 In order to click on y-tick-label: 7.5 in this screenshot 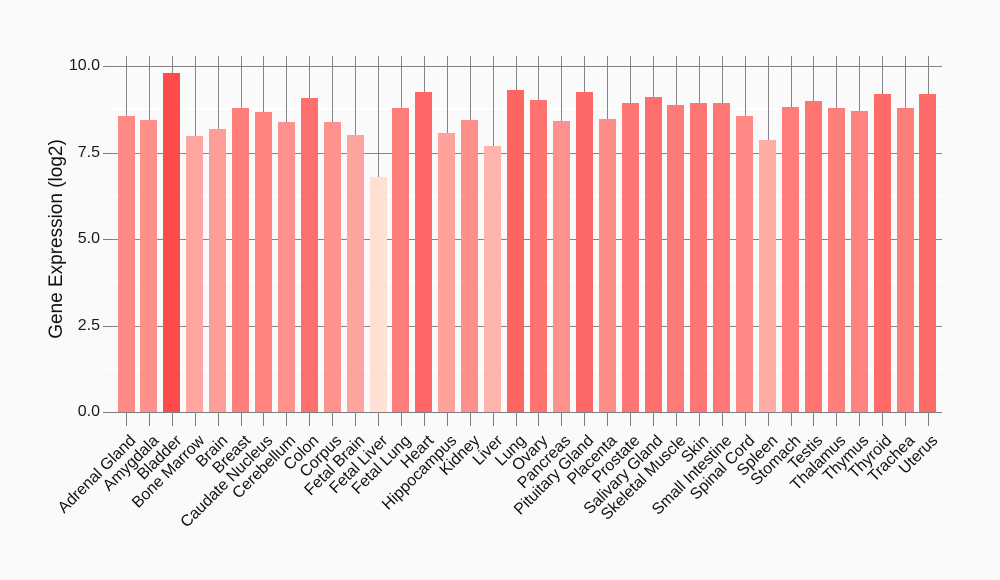, I will do `click(88, 152)`.